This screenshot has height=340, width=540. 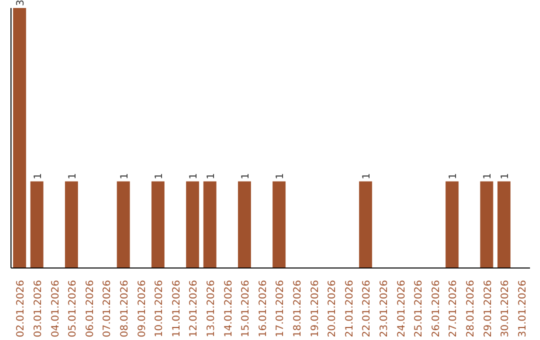 I want to click on x-tick-label: 28.01.2026, so click(x=470, y=309).